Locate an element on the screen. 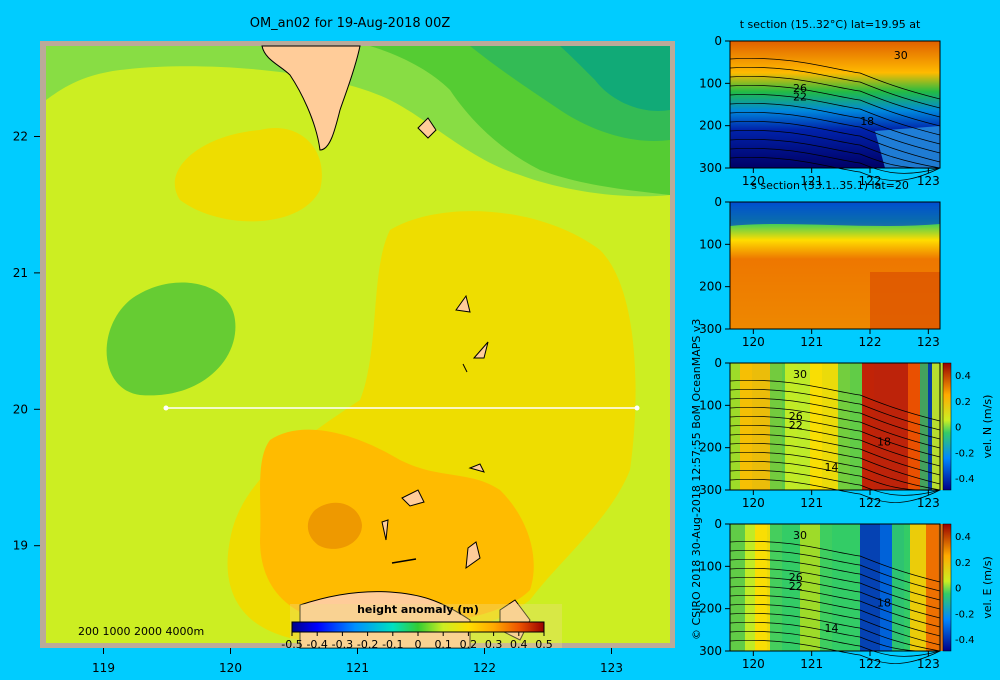 This screenshot has height=680, width=1000. colorbar-tick-label: 0.4 is located at coordinates (519, 644).